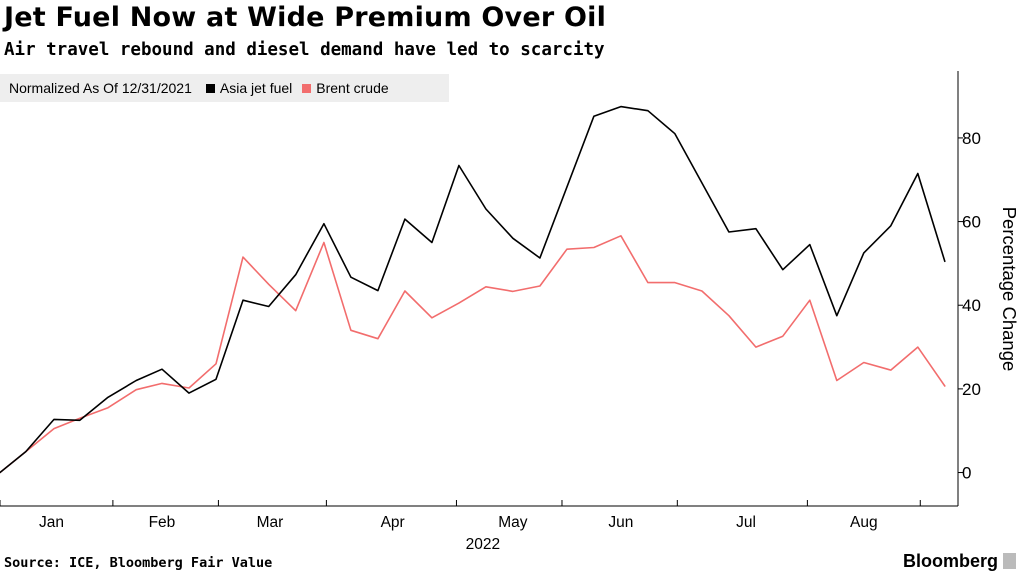  I want to click on x-tick-label: Mar, so click(270, 522).